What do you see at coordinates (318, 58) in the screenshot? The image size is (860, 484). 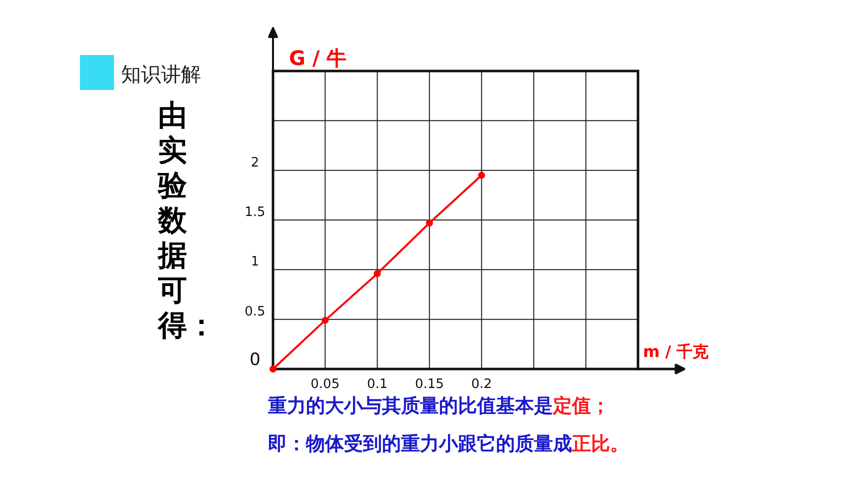 I see `y-axis-title: G / 牛` at bounding box center [318, 58].